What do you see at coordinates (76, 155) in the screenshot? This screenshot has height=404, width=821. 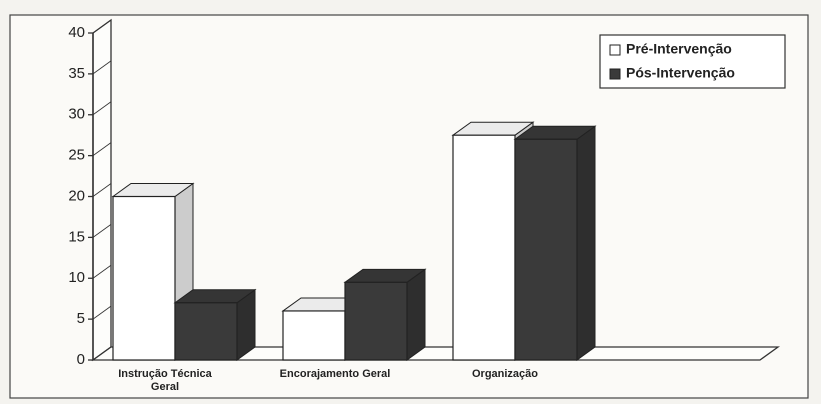 I see `y-tick-label: 25` at bounding box center [76, 155].